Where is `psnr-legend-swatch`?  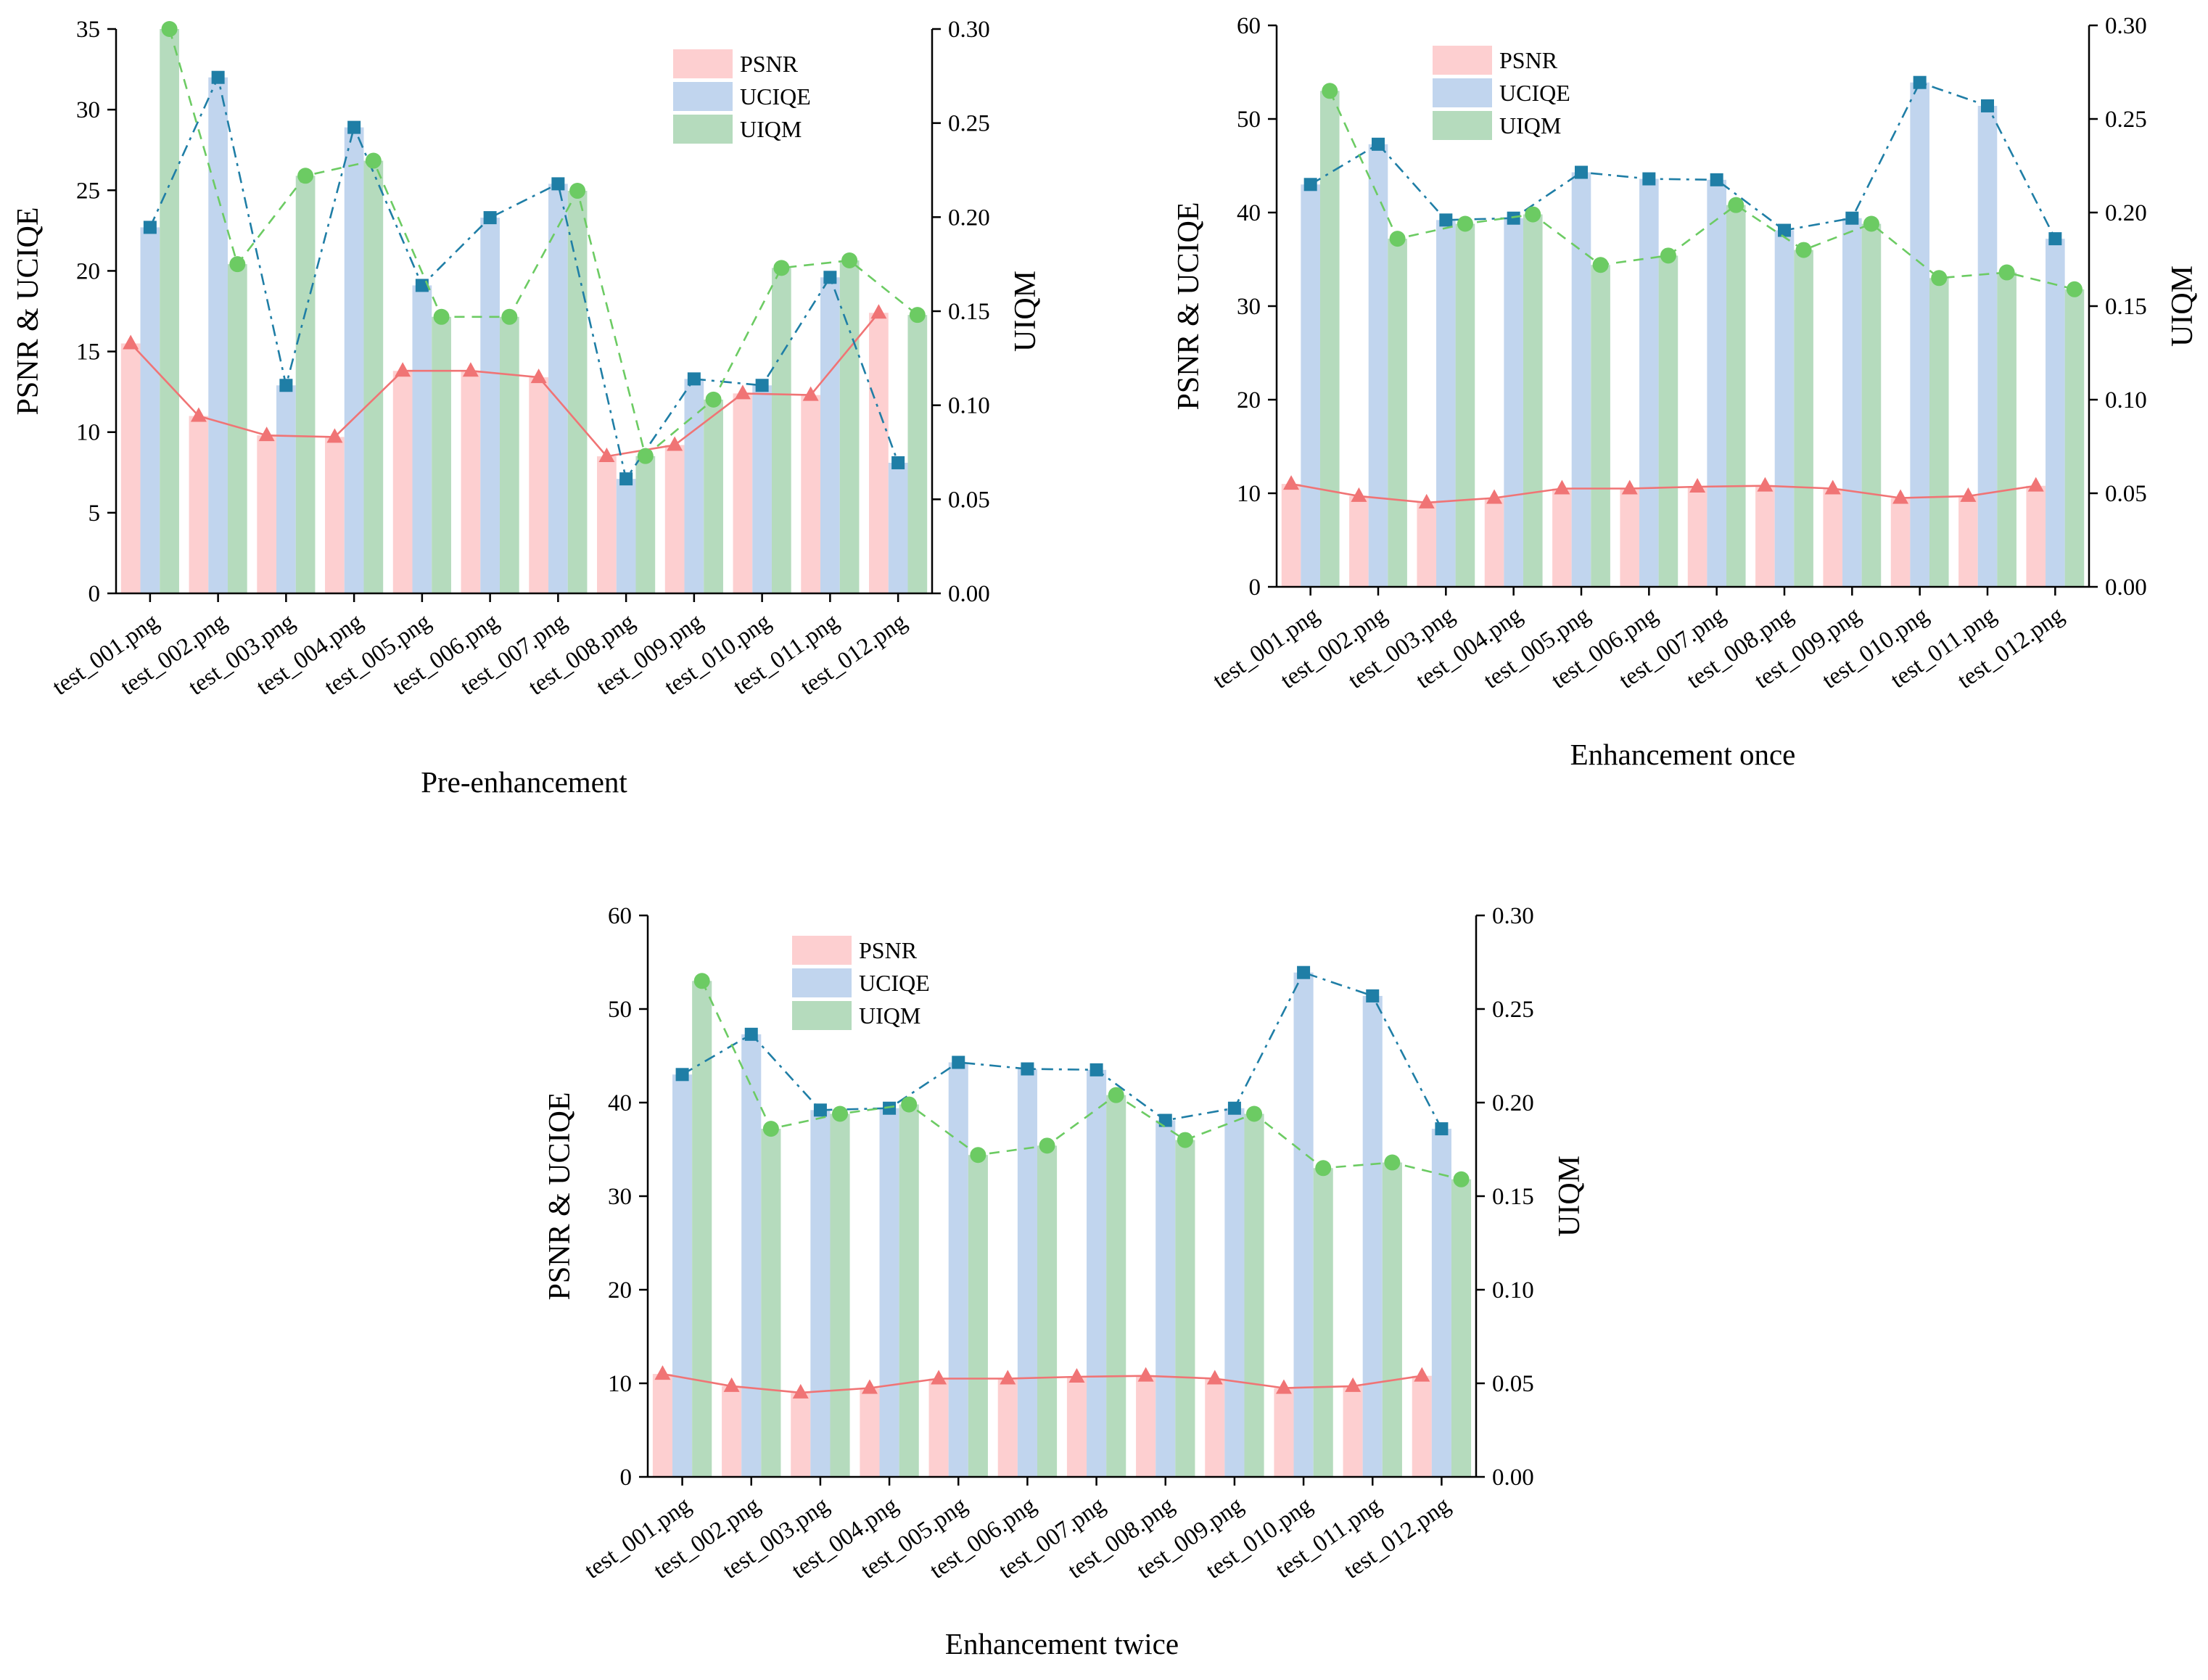
psnr-legend-swatch is located at coordinates (822, 950).